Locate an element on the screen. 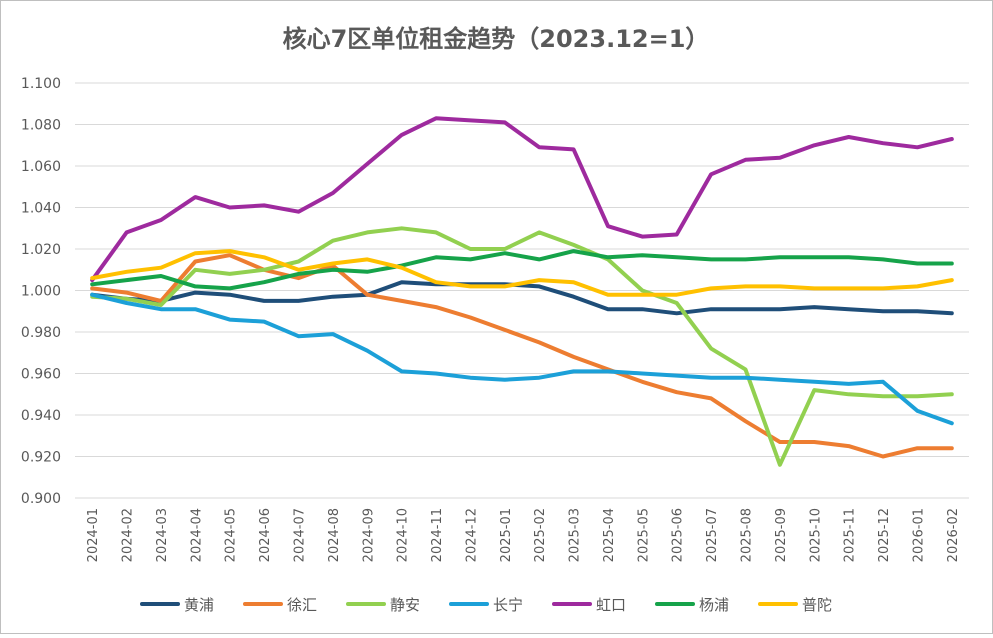 Image resolution: width=993 pixels, height=638 pixels. y-tick-label: 1.080 is located at coordinates (41, 126).